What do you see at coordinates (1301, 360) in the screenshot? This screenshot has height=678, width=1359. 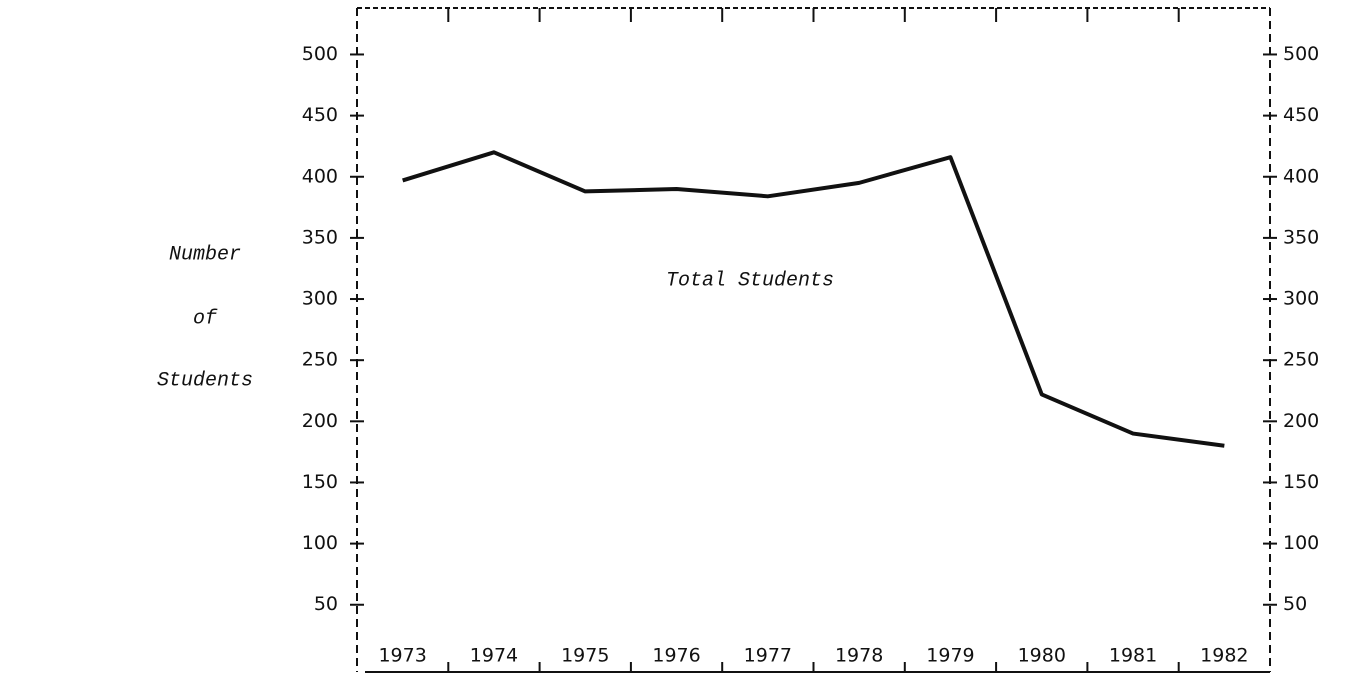 I see `y2-tick-label: 250` at bounding box center [1301, 360].